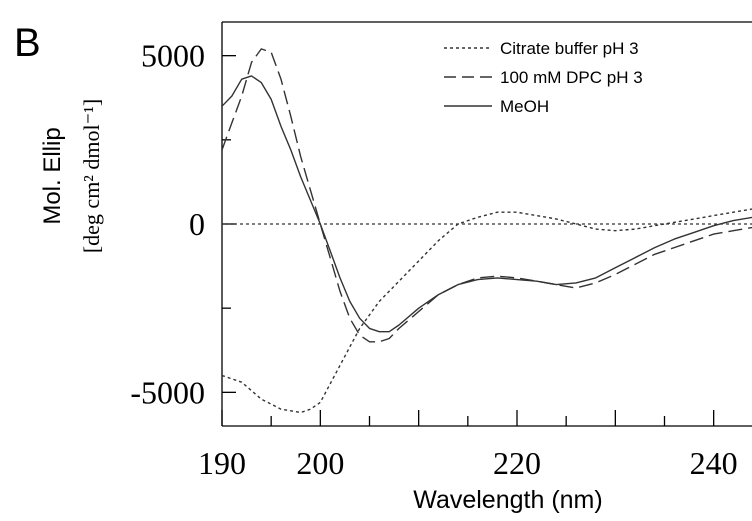 This screenshot has height=521, width=752. Describe the element at coordinates (197, 224) in the screenshot. I see `y-tick-label: 0` at that location.